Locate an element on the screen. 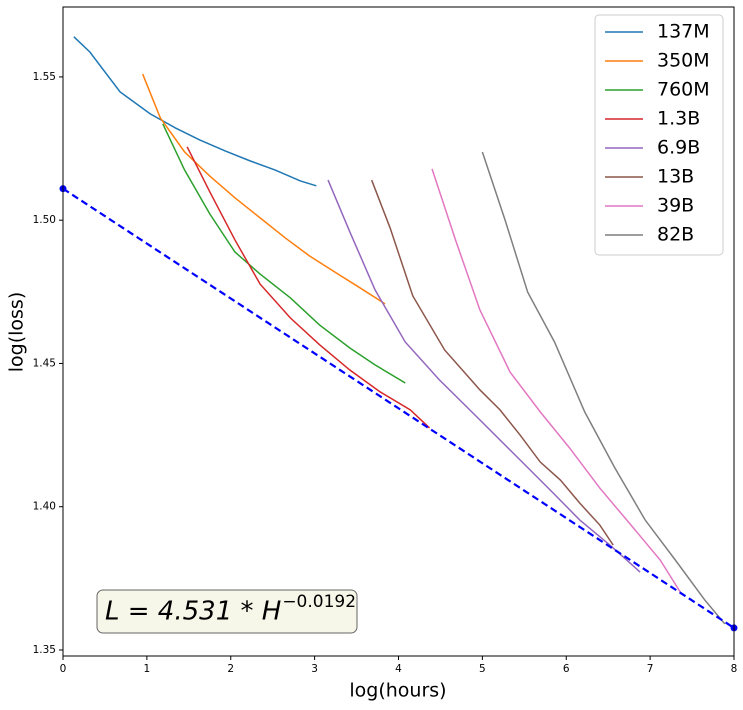  annotation-box is located at coordinates (227, 611).